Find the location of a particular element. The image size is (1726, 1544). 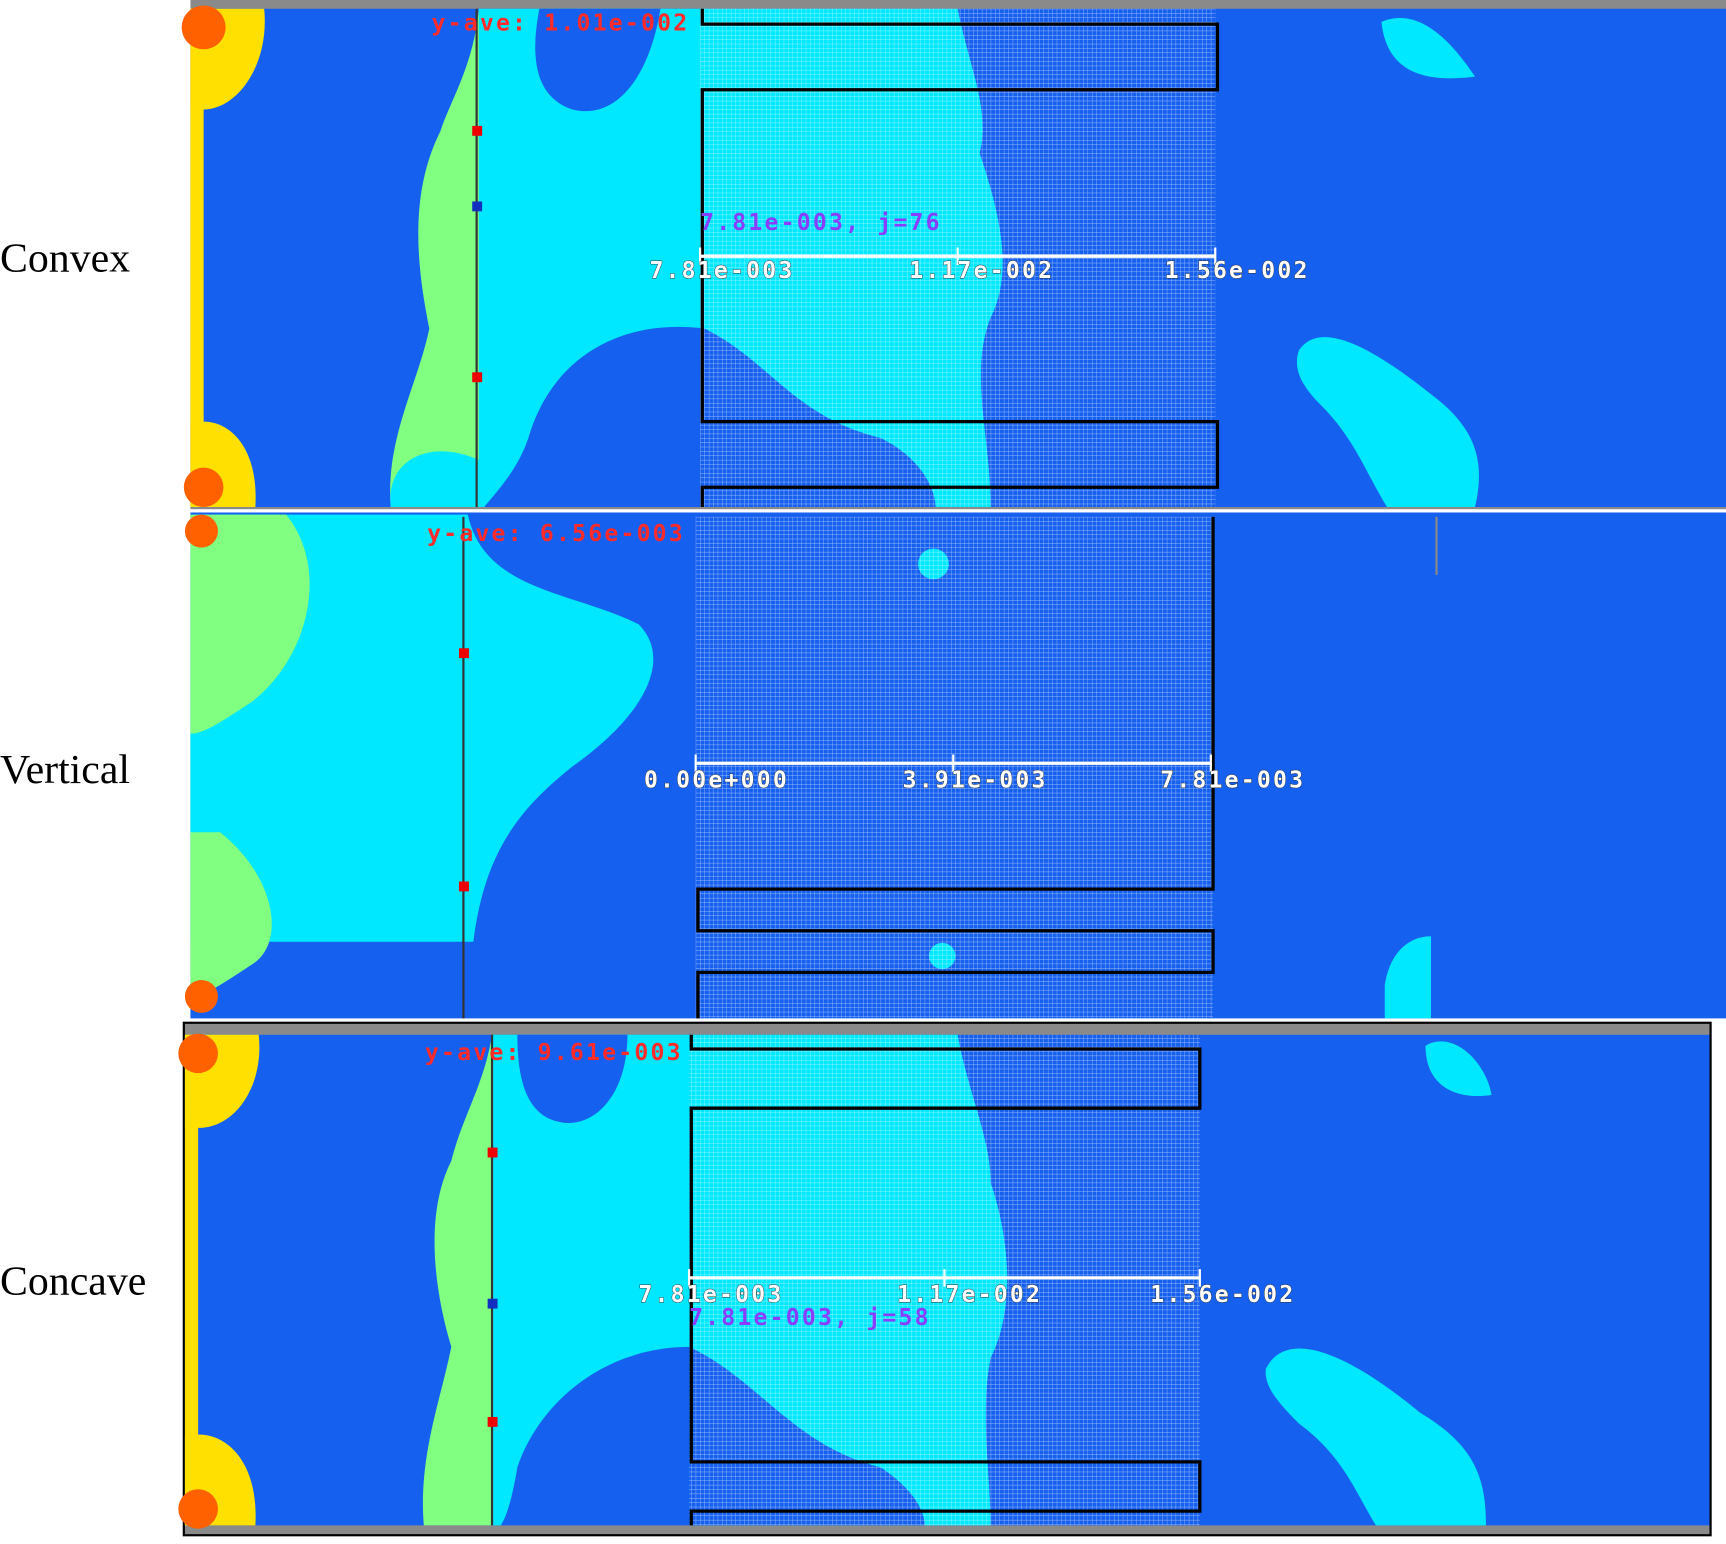

y-average: y-ave: 9.61e-003 is located at coordinates (554, 1053).